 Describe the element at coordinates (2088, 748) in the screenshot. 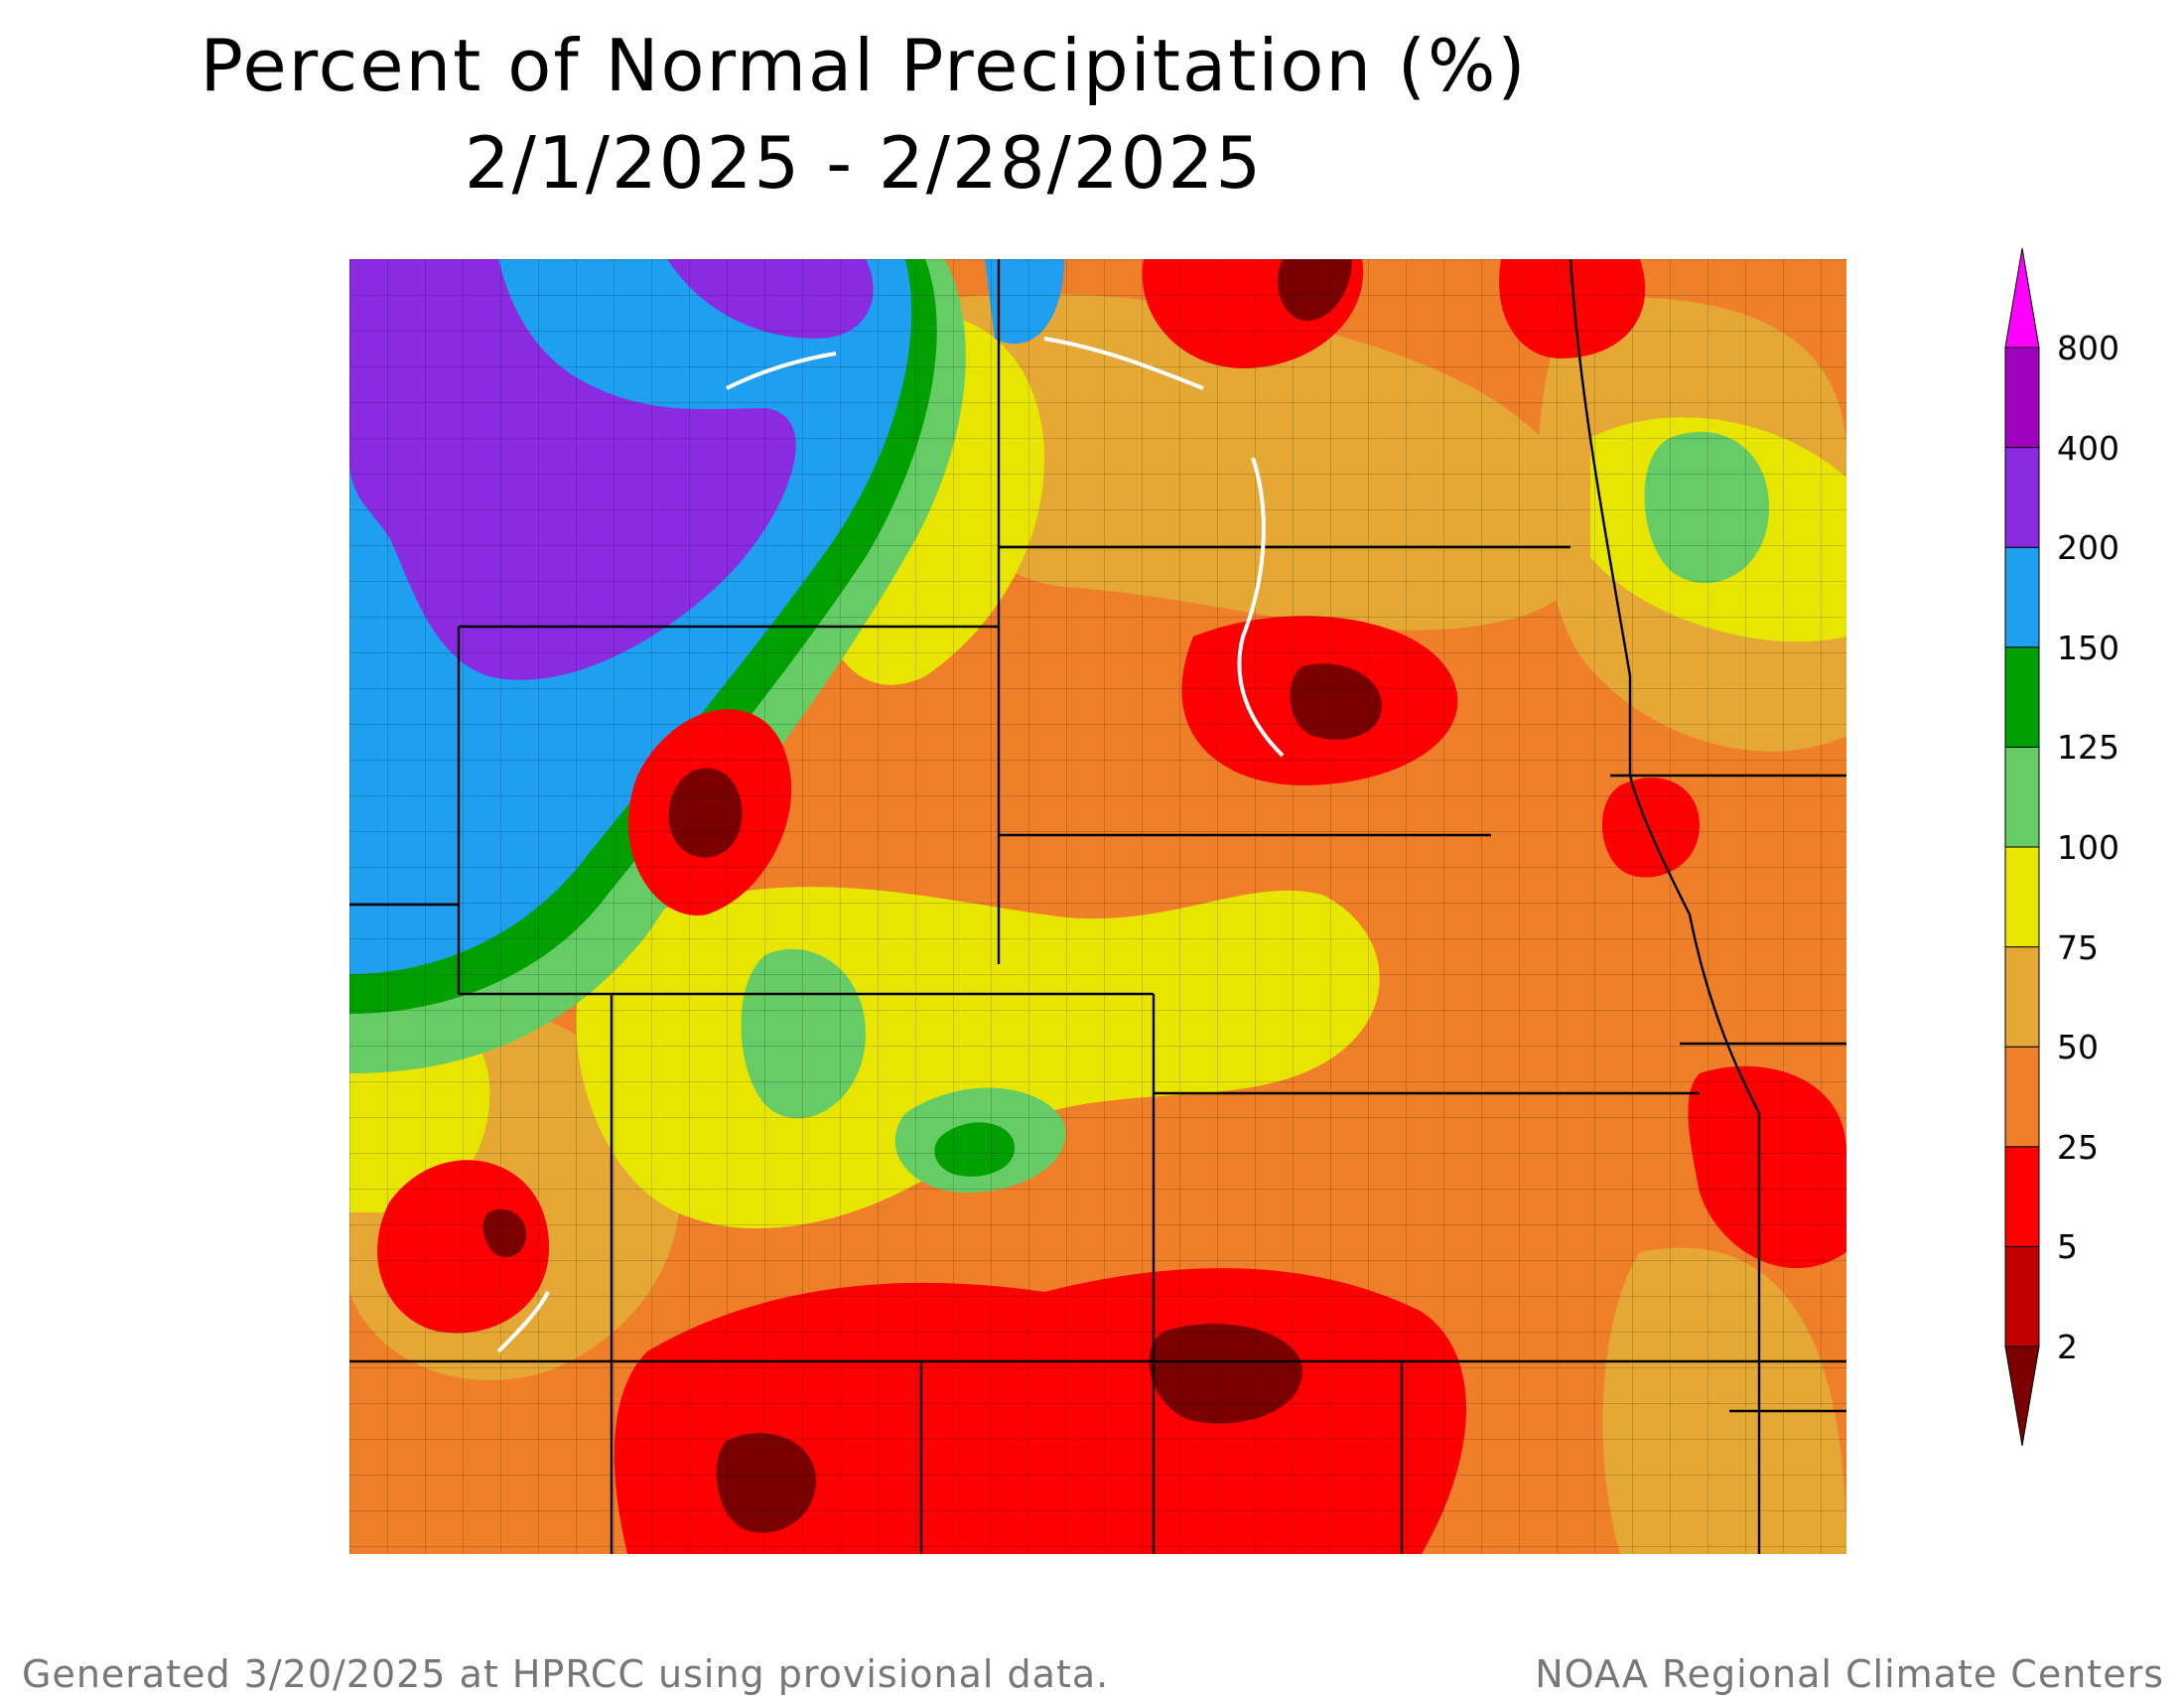

I see `legend-tick-label: 125` at that location.